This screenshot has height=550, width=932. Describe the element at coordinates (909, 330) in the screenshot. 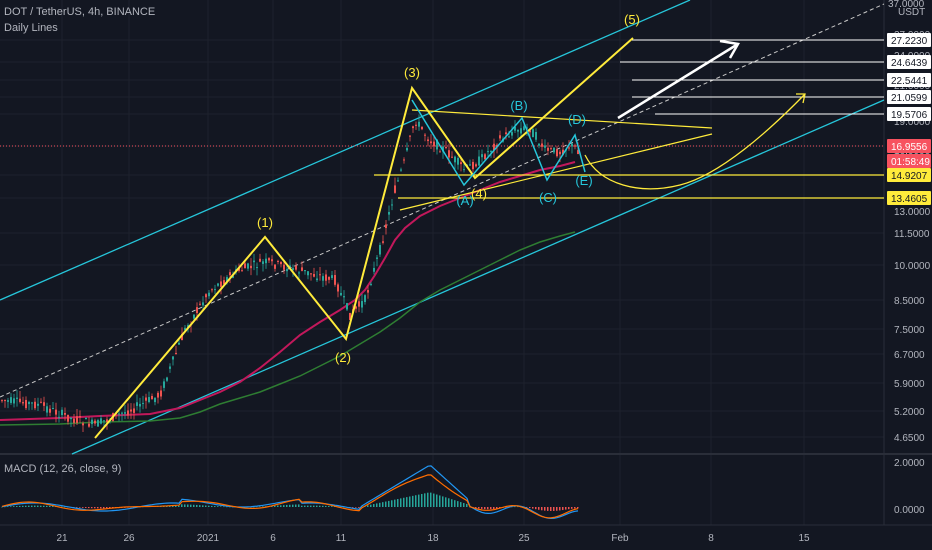

I see `price-tick: 7.5000` at that location.